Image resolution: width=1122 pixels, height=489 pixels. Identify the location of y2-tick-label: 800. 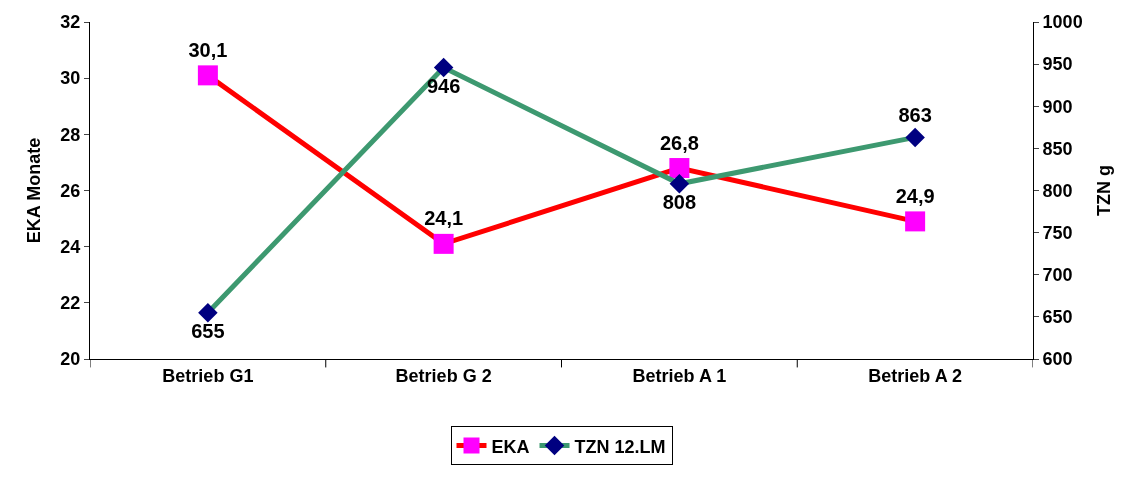
(1057, 190).